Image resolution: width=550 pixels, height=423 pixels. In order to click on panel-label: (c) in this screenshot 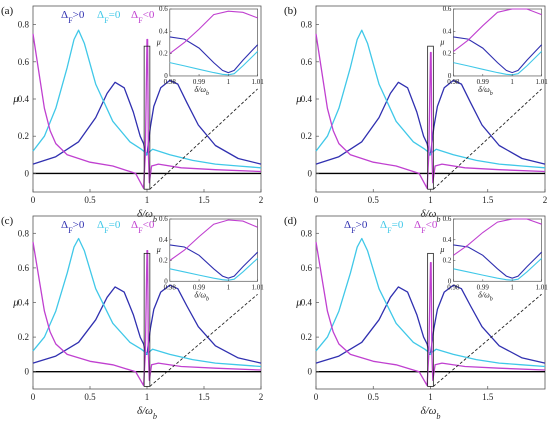, I will do `click(7, 221)`.